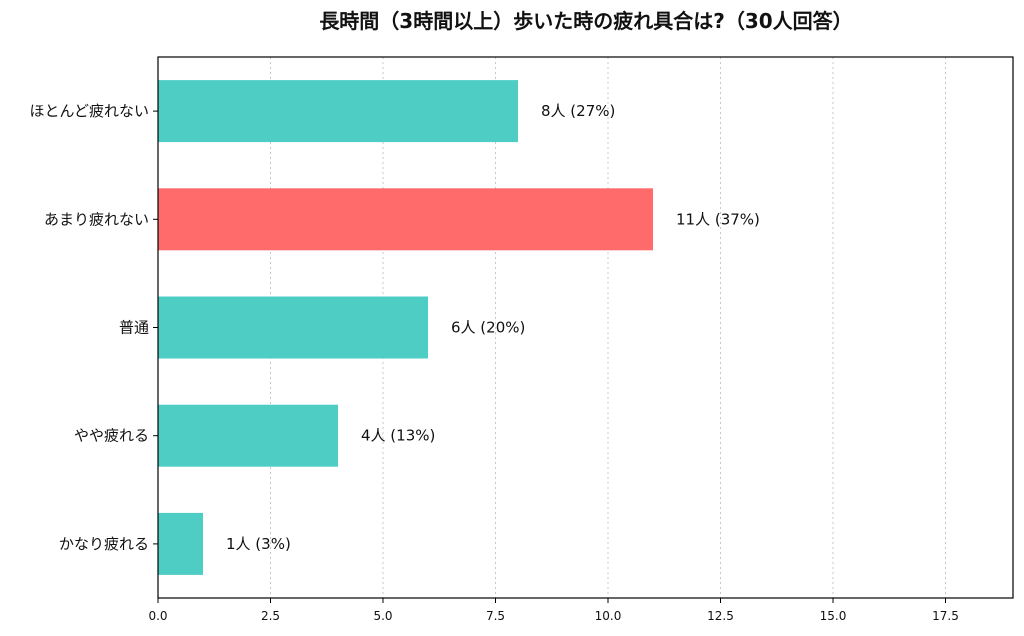  Describe the element at coordinates (382, 616) in the screenshot. I see `x-tick-label: 5.0` at that location.